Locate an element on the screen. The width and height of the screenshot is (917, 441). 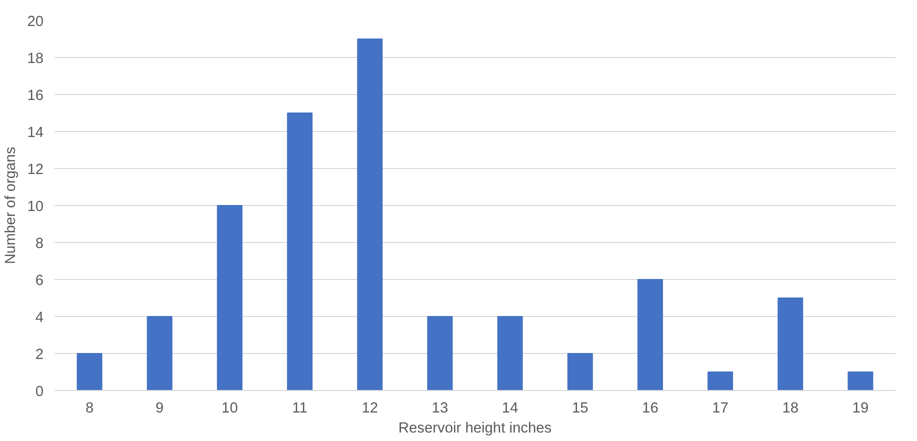
y-tick-label: 12 is located at coordinates (35, 170).